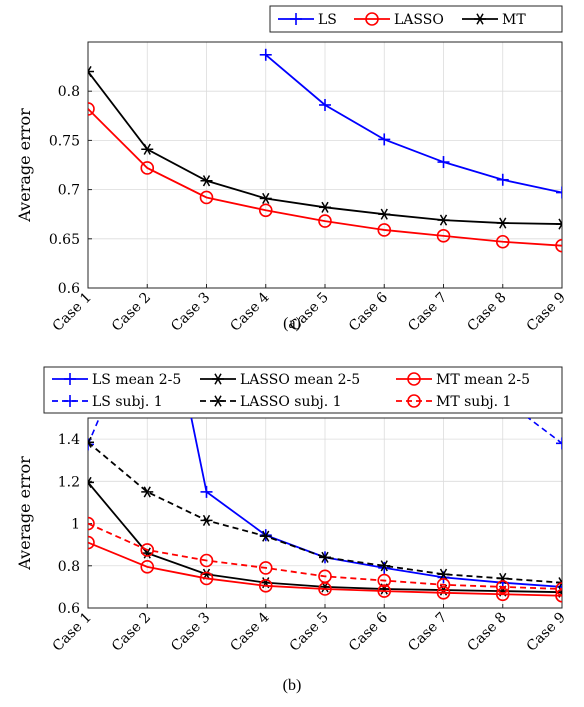  Describe the element at coordinates (249, 311) in the screenshot. I see `x-tick-label: Case 4` at that location.